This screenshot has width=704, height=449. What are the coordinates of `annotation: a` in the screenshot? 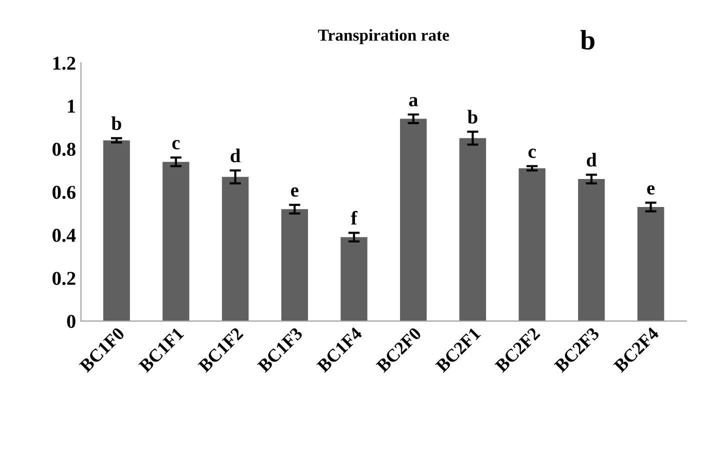 It's located at (413, 101).